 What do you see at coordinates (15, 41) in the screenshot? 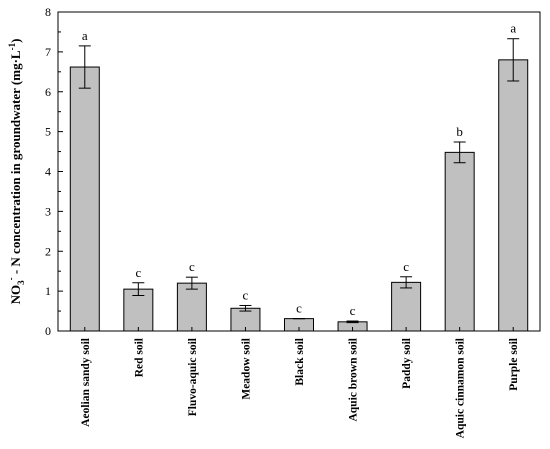
I see `y-label-suffix: )` at bounding box center [15, 41].